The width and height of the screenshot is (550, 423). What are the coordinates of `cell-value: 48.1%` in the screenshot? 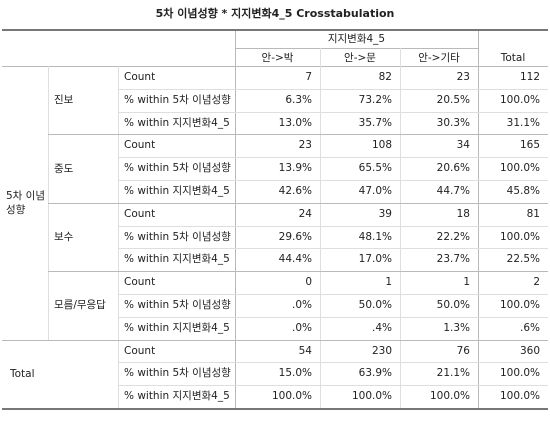 It's located at (375, 236).